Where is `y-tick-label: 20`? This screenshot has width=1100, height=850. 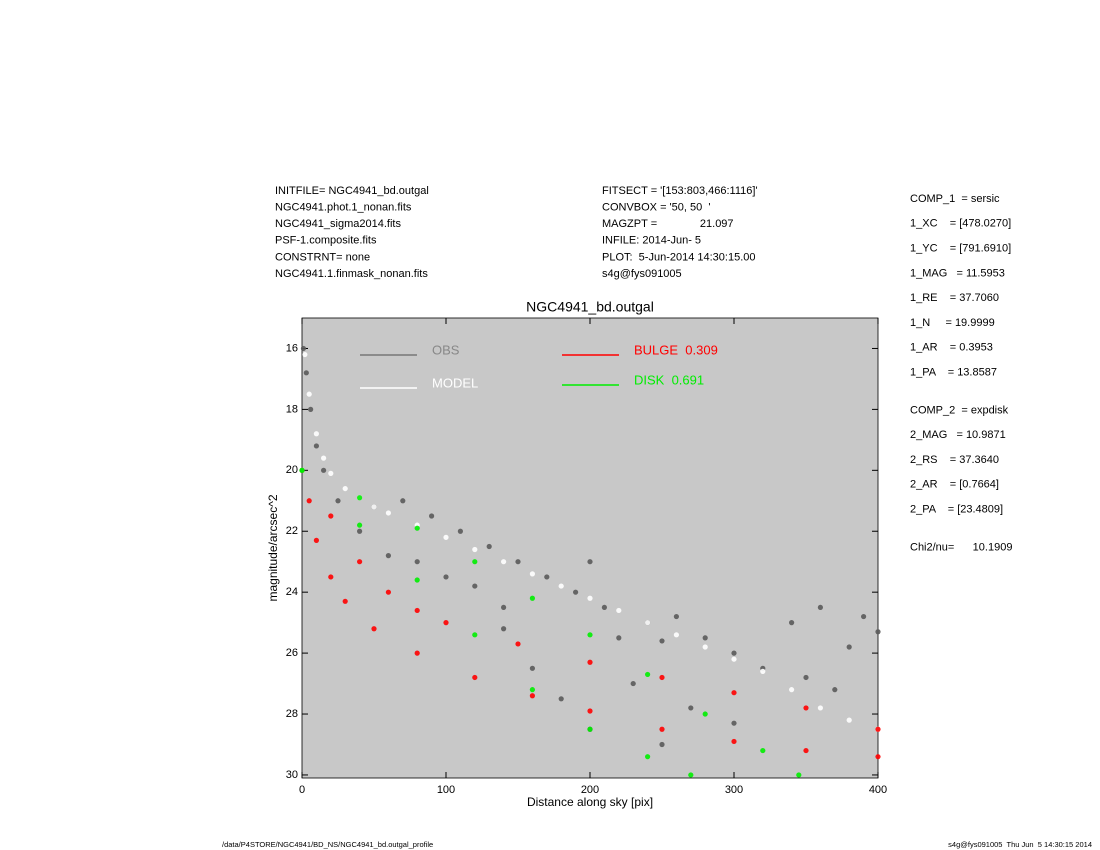 y-tick-label: 20 is located at coordinates (292, 470).